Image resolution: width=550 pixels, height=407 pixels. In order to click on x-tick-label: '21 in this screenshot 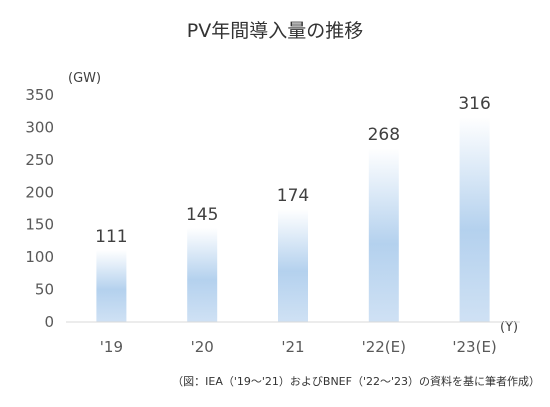, I will do `click(292, 347)`.